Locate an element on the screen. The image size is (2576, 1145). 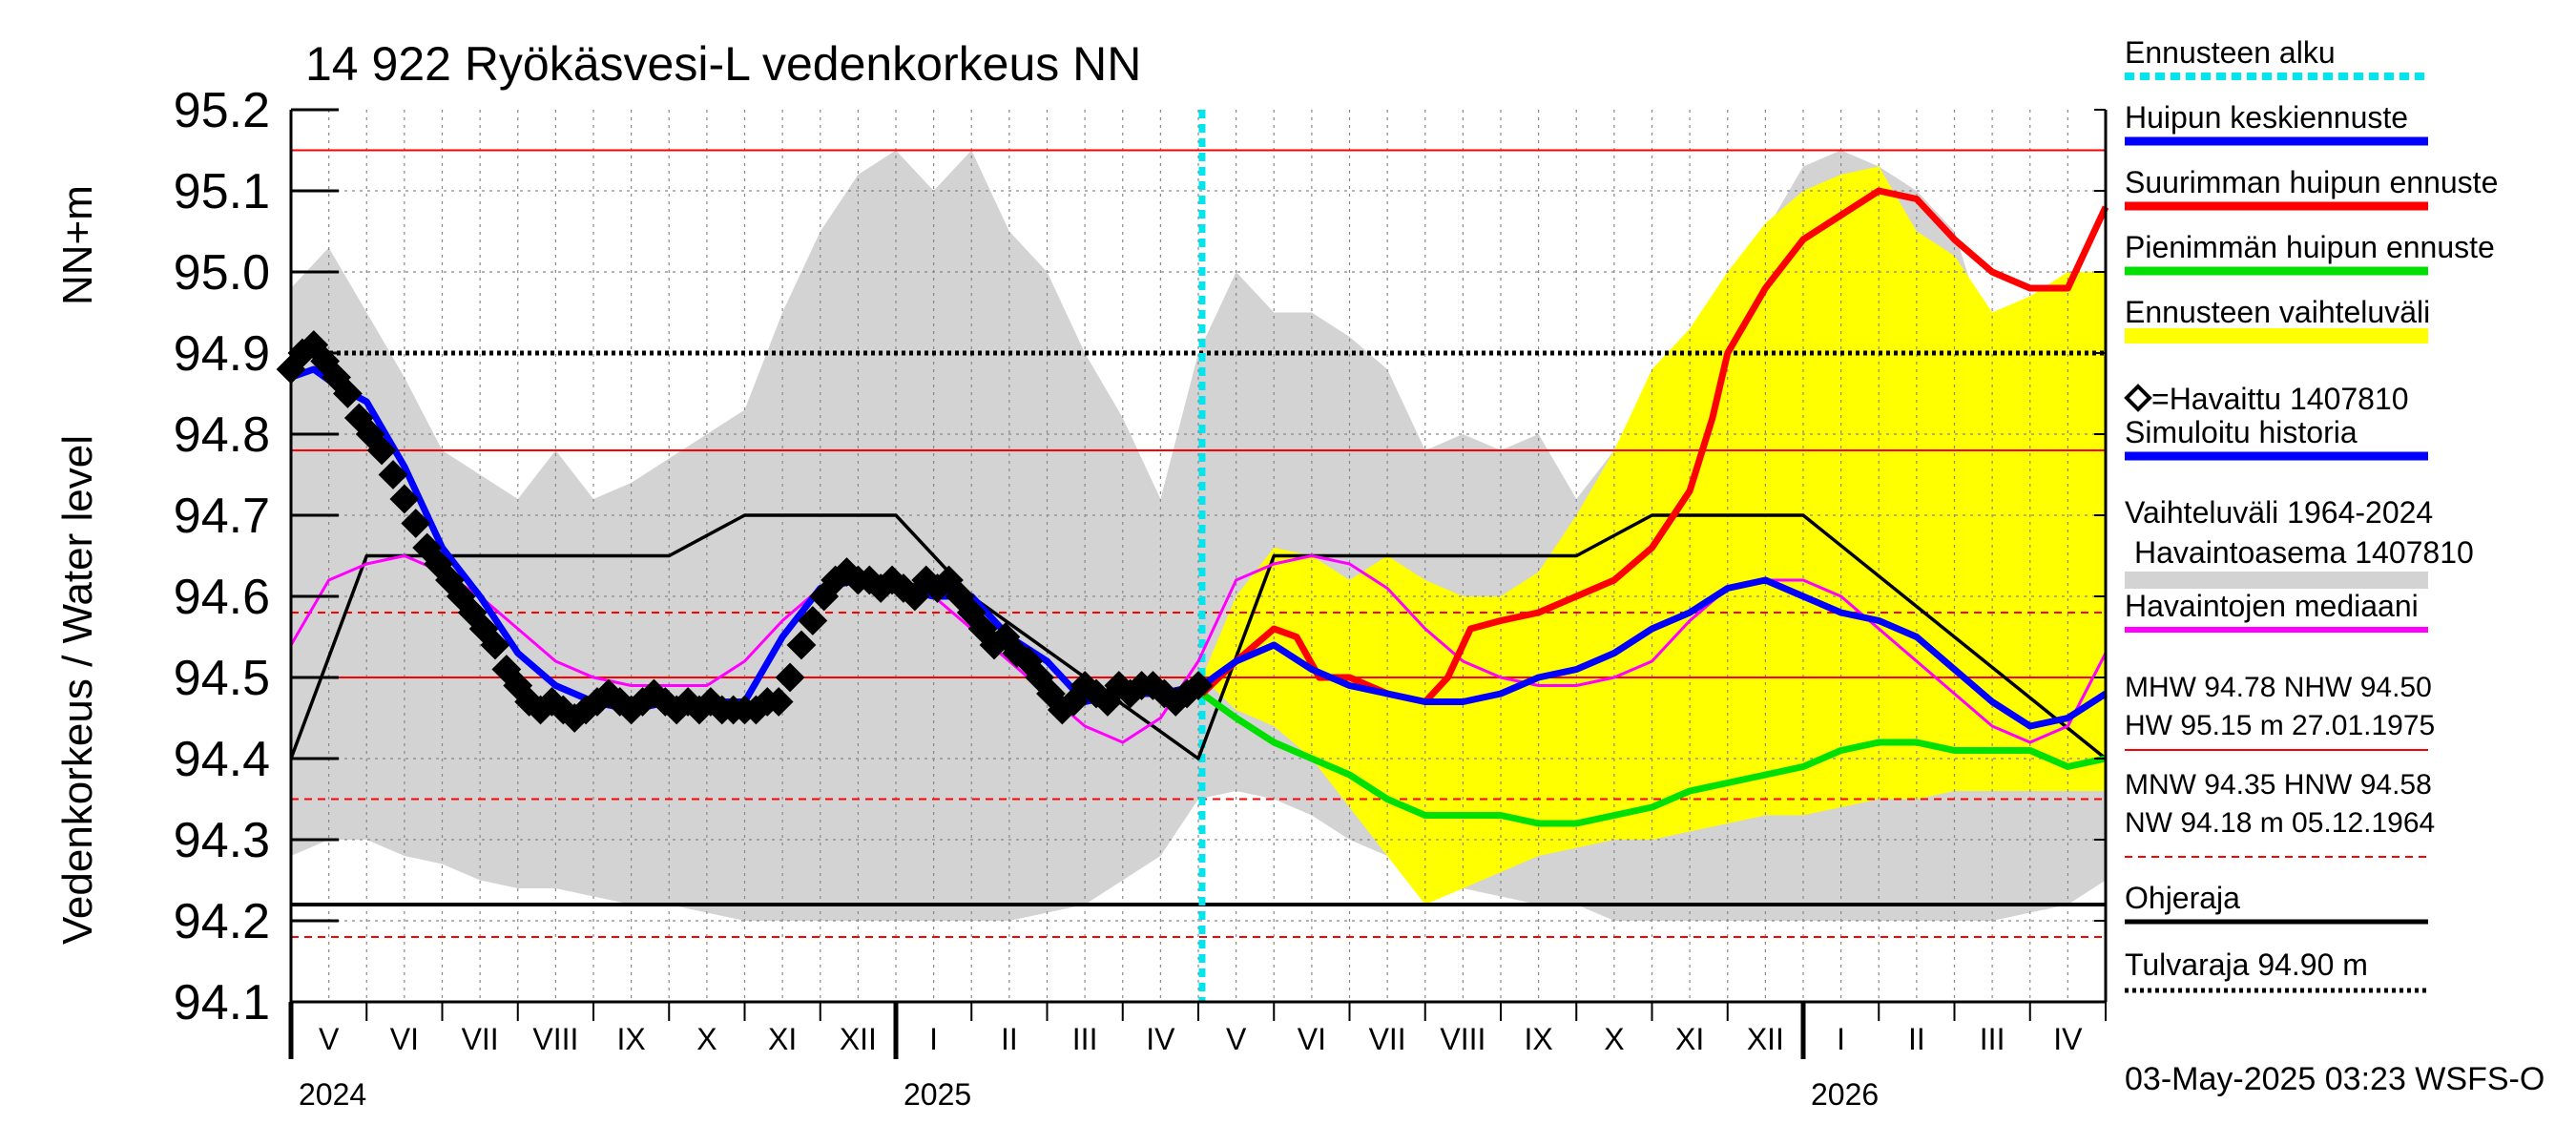
legend-forecast-range-label: Ennusteen vaihteluväli is located at coordinates (2277, 312).